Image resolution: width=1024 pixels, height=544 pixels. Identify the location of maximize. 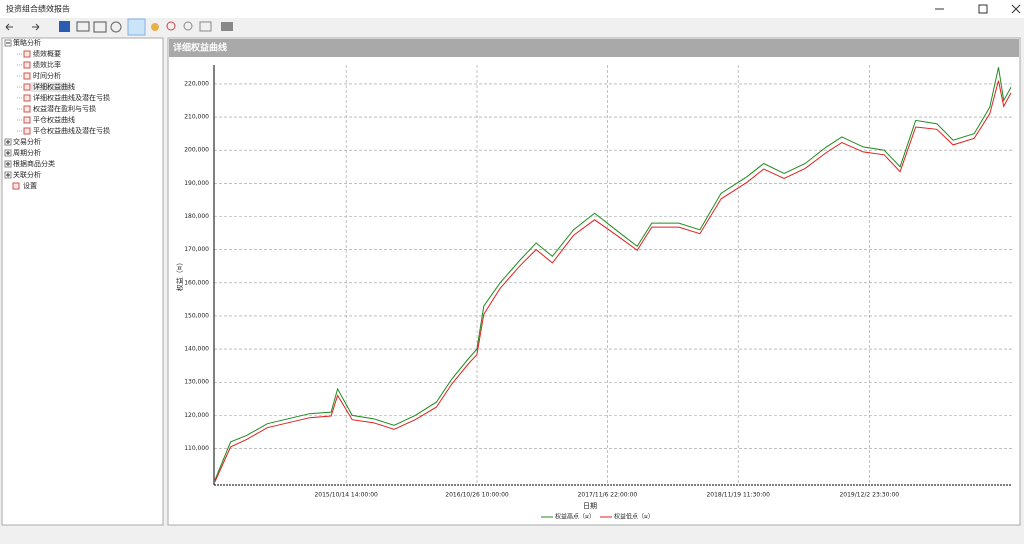
(983, 9).